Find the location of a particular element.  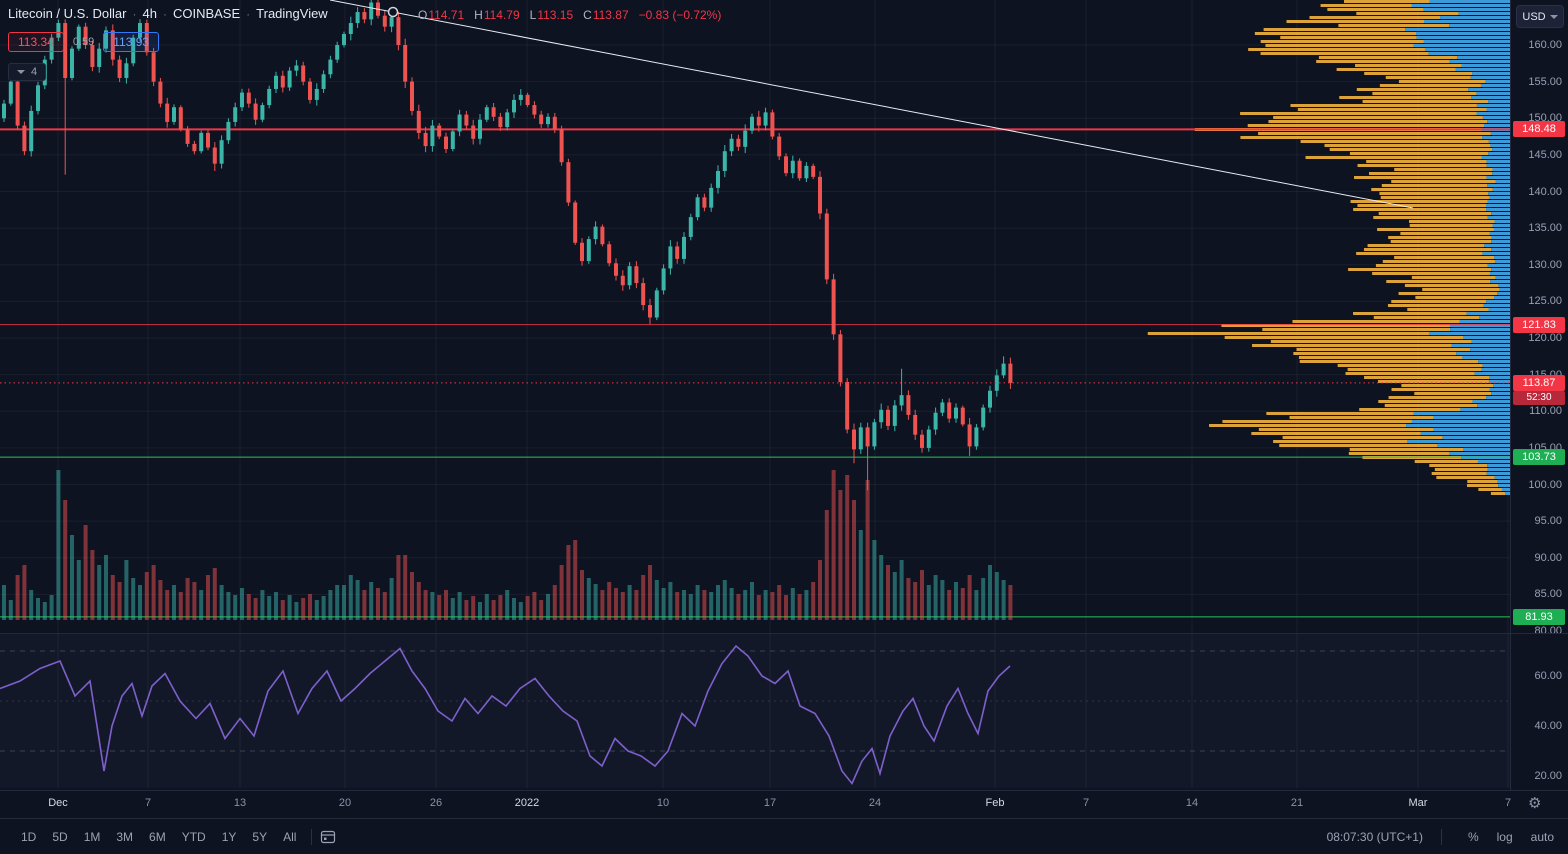

sell-price-button: 113.34 is located at coordinates (36, 42).